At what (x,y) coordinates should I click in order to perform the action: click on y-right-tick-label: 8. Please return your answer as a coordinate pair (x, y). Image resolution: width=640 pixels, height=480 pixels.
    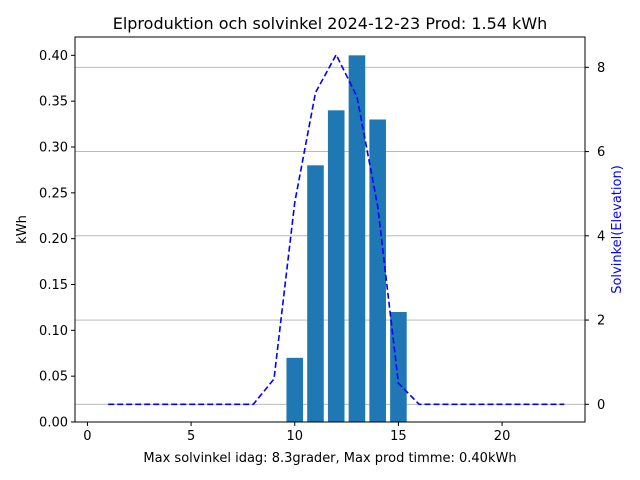
    Looking at the image, I should click on (601, 68).